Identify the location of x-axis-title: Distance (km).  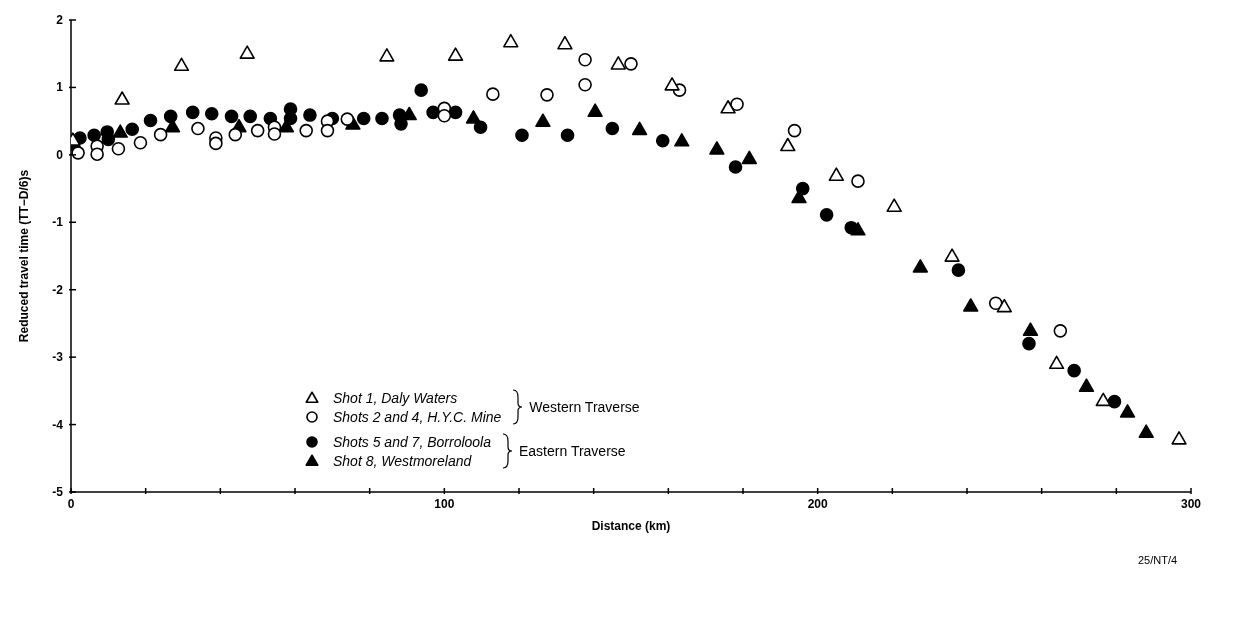
(631, 526).